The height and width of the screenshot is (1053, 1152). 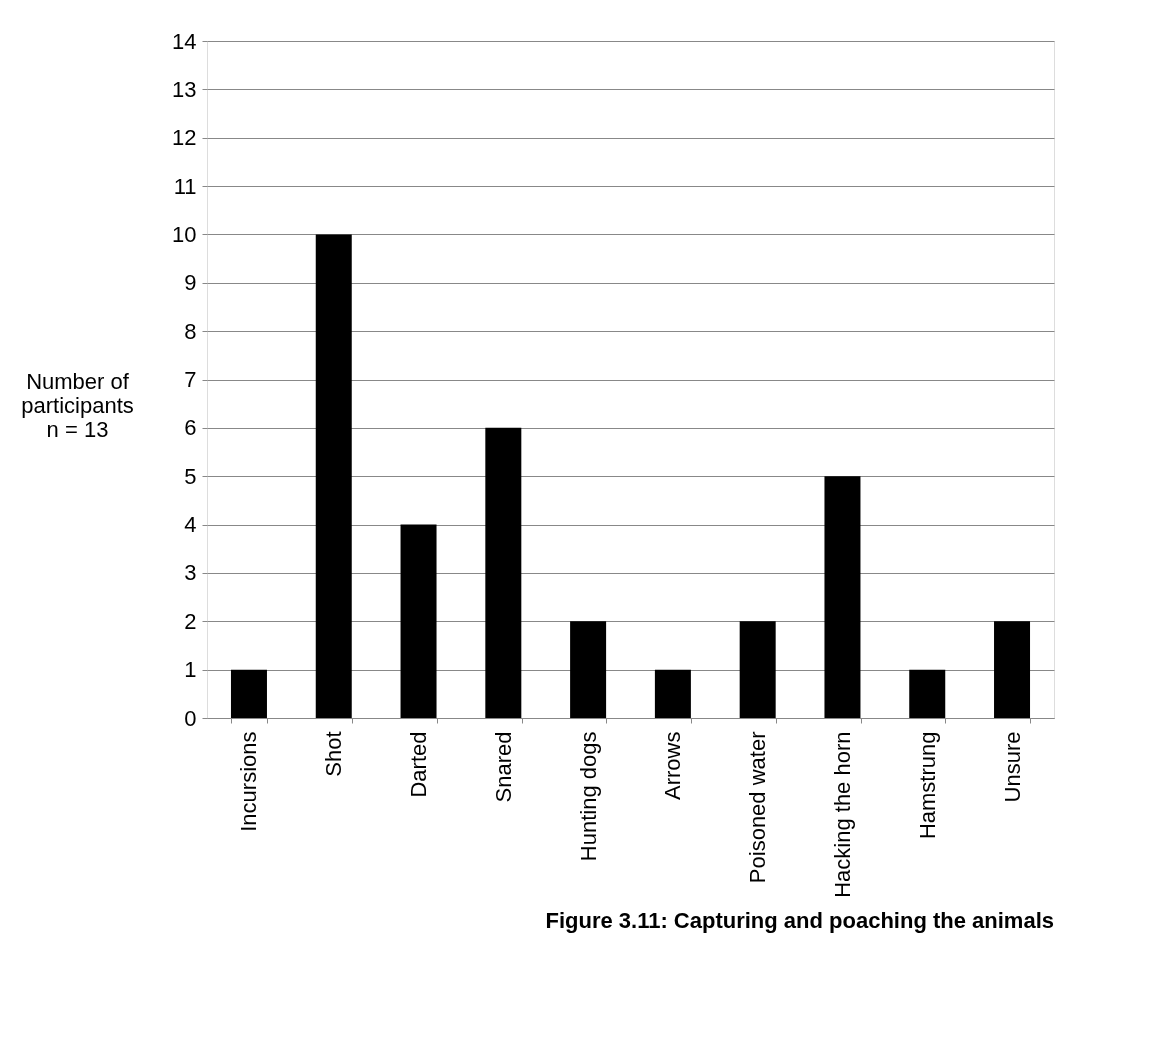 I want to click on y-axis-title: Number of participants n = 13, so click(x=77, y=405).